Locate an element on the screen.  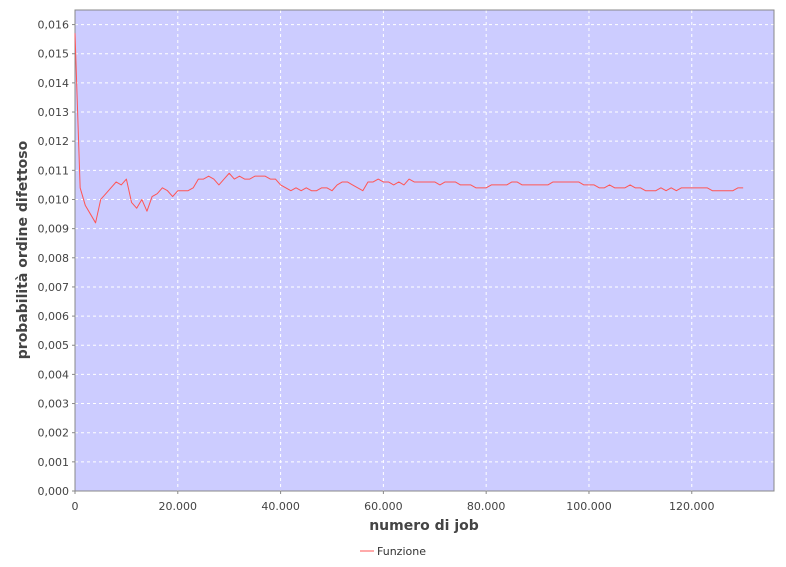
y-tick-label: 0,013 is located at coordinates (54, 112).